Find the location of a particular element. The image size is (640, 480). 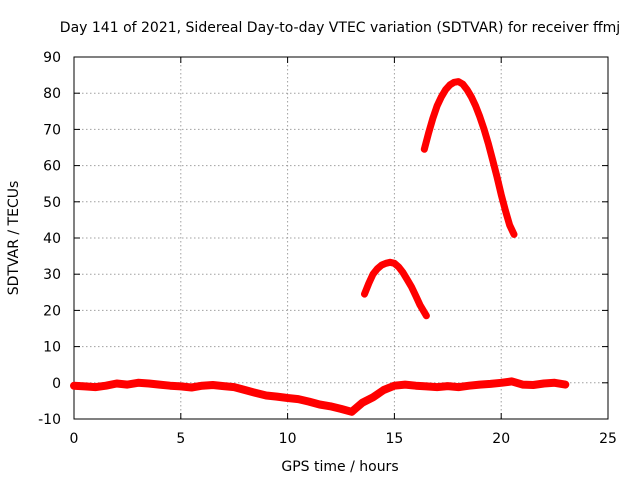

y-tick-label: 10 is located at coordinates (52, 348).